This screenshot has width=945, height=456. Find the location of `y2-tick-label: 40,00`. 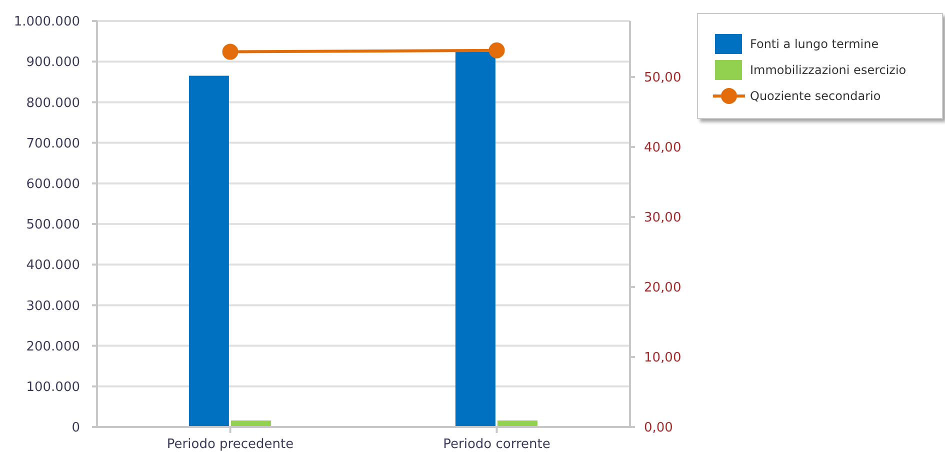

y2-tick-label: 40,00 is located at coordinates (663, 148).